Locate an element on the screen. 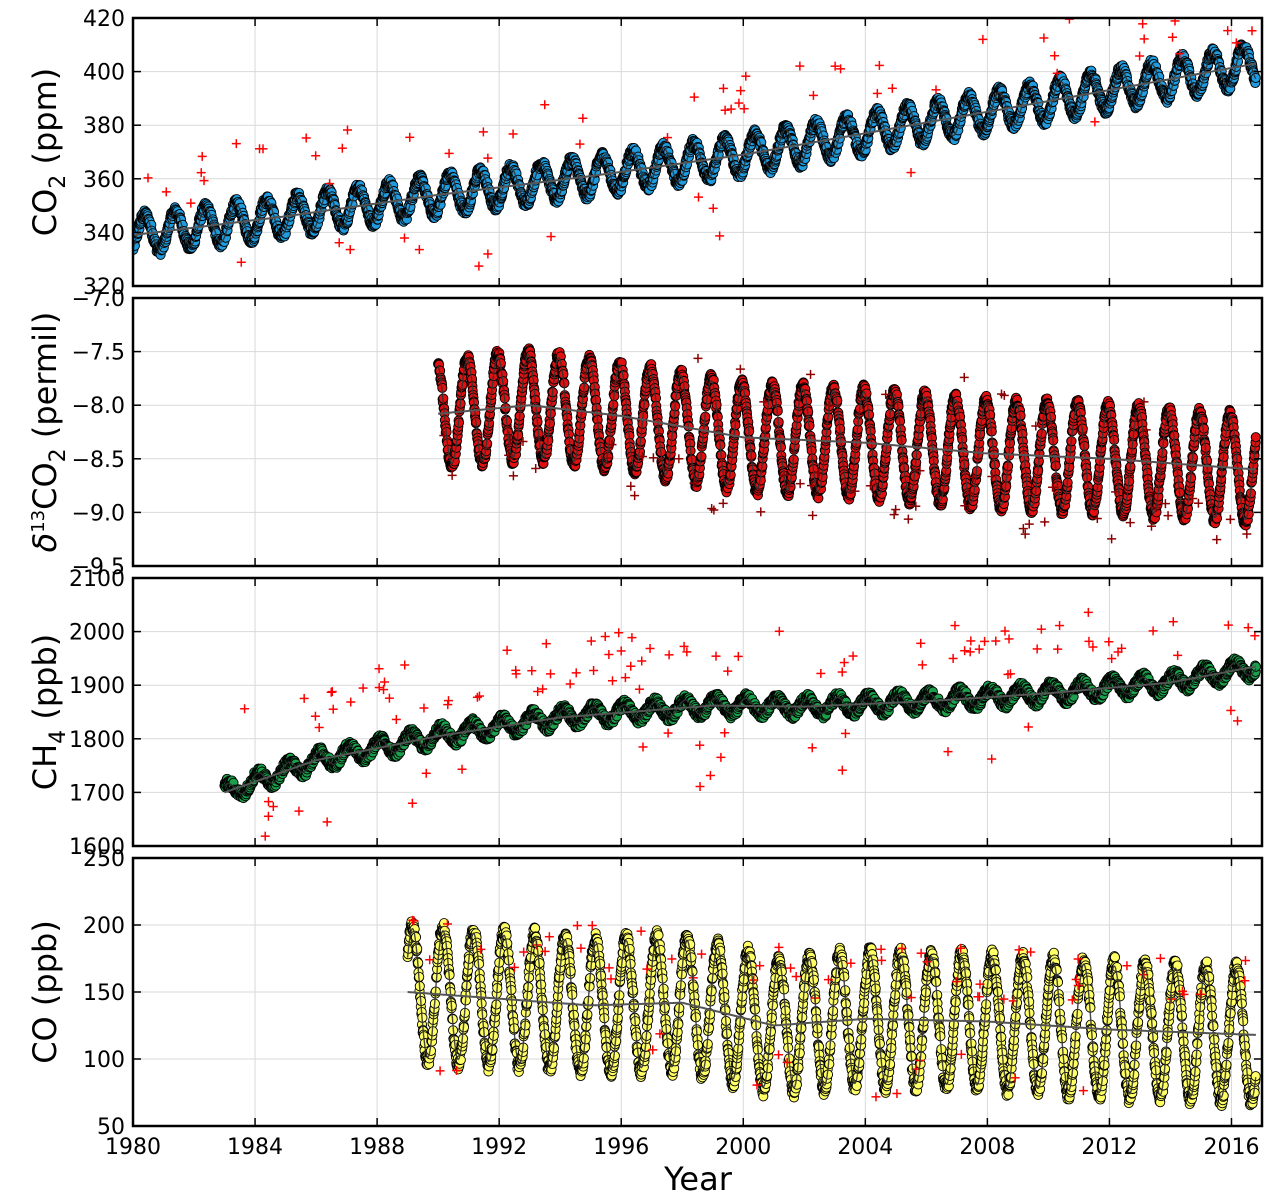 Image resolution: width=1268 pixels, height=1196 pixels. y-tick-label: 340 is located at coordinates (104, 233).